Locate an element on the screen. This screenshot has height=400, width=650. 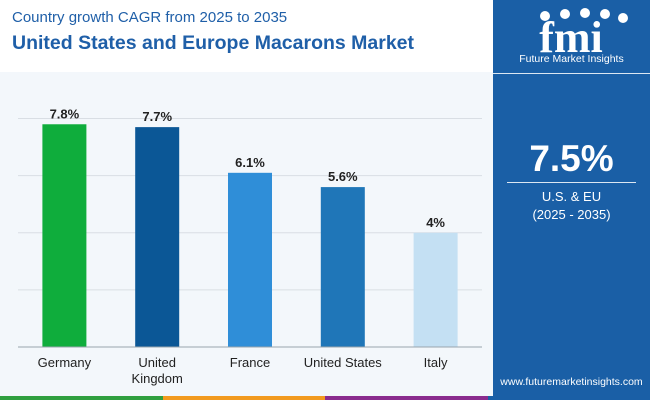
value-label: 5.6% is located at coordinates (343, 176).